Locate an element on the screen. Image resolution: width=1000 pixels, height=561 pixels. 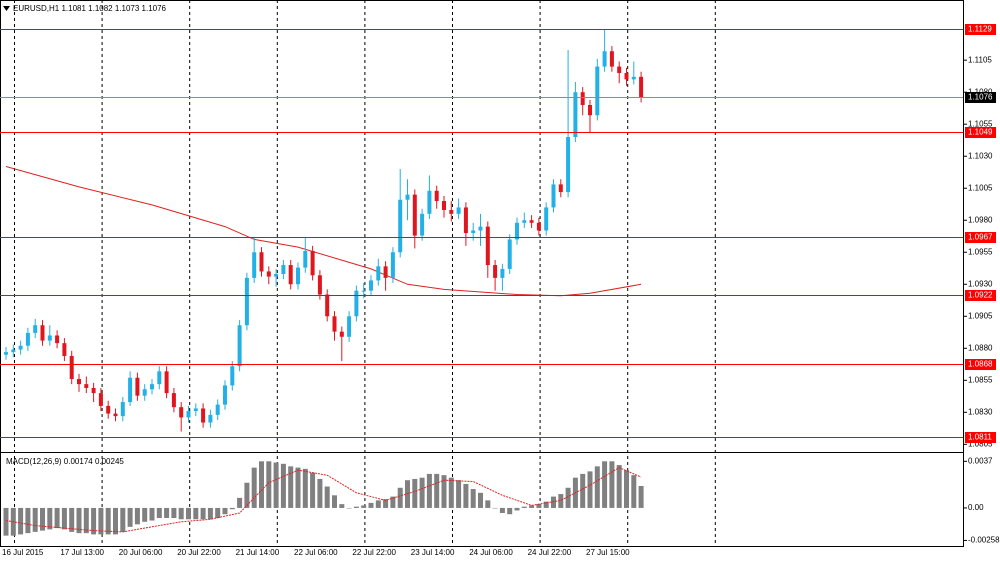
y-tick-label: 1.0880 is located at coordinates (980, 347).